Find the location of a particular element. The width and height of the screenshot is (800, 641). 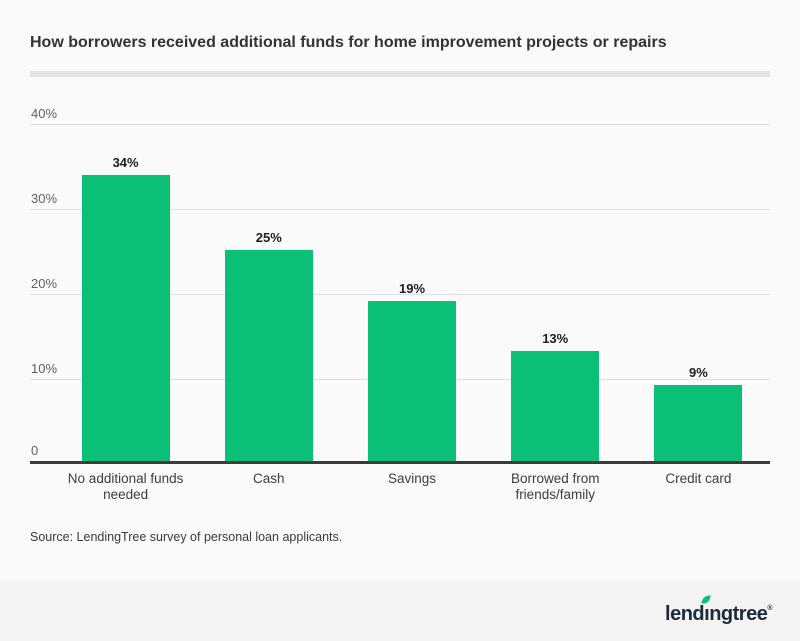

category-label: No additional funds needed is located at coordinates (125, 486).